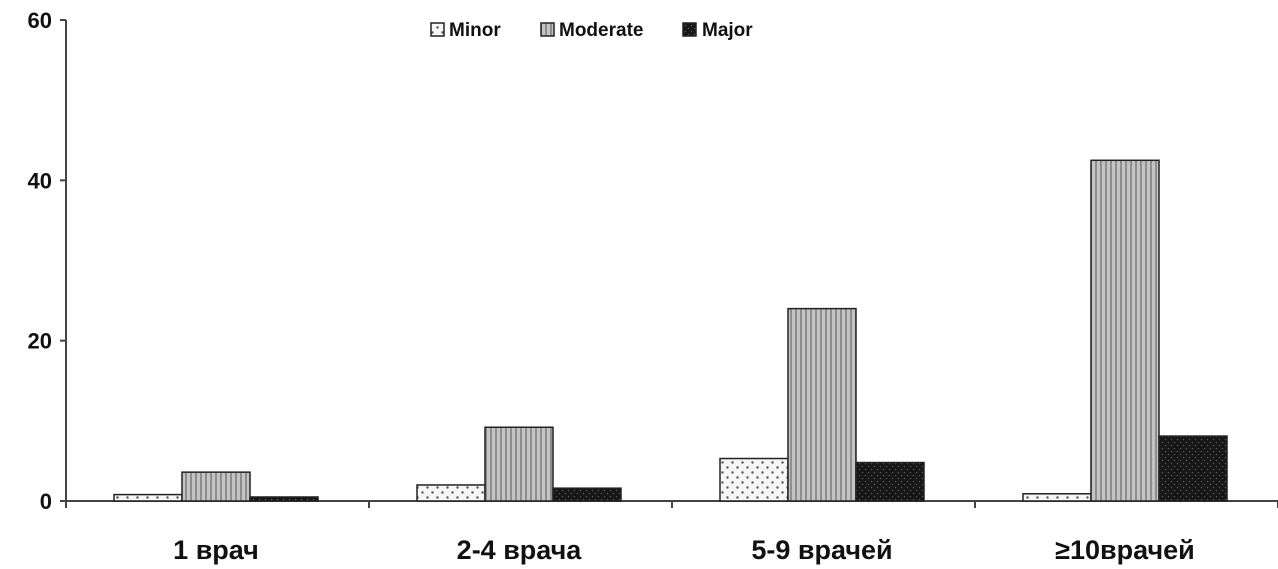  What do you see at coordinates (547, 29) in the screenshot?
I see `legend-swatch-moderate` at bounding box center [547, 29].